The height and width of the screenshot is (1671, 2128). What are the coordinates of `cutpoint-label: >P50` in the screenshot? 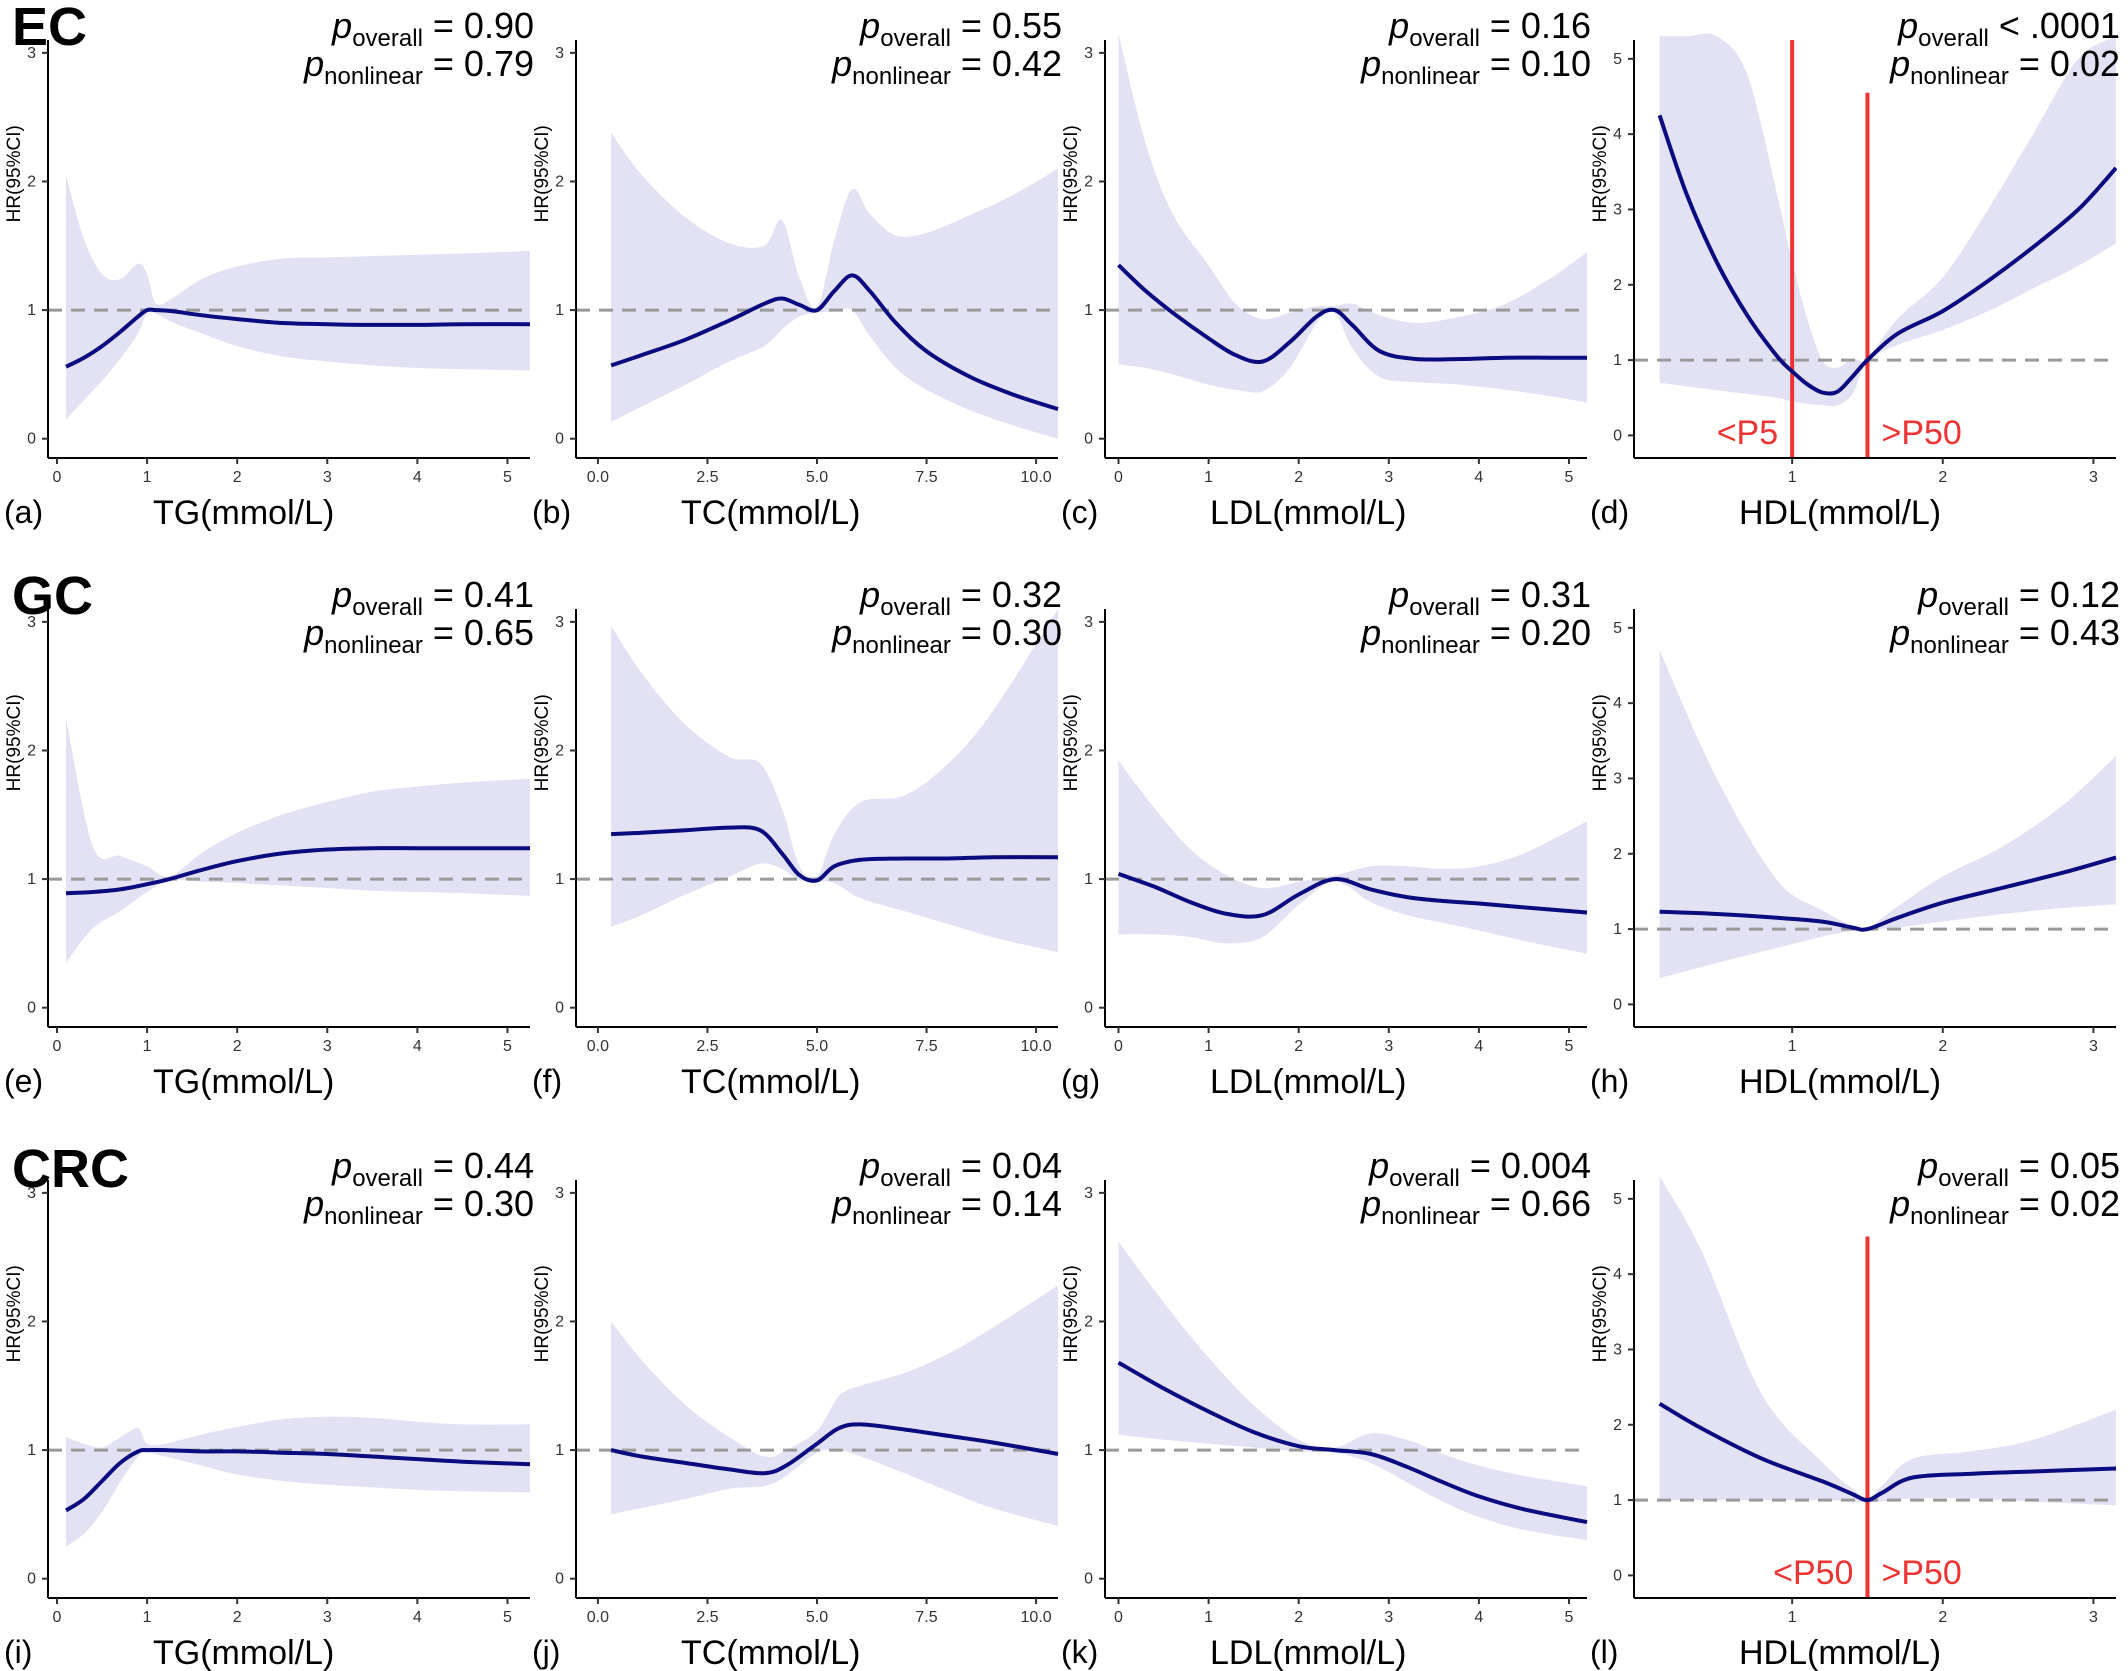 It's located at (1921, 1573).